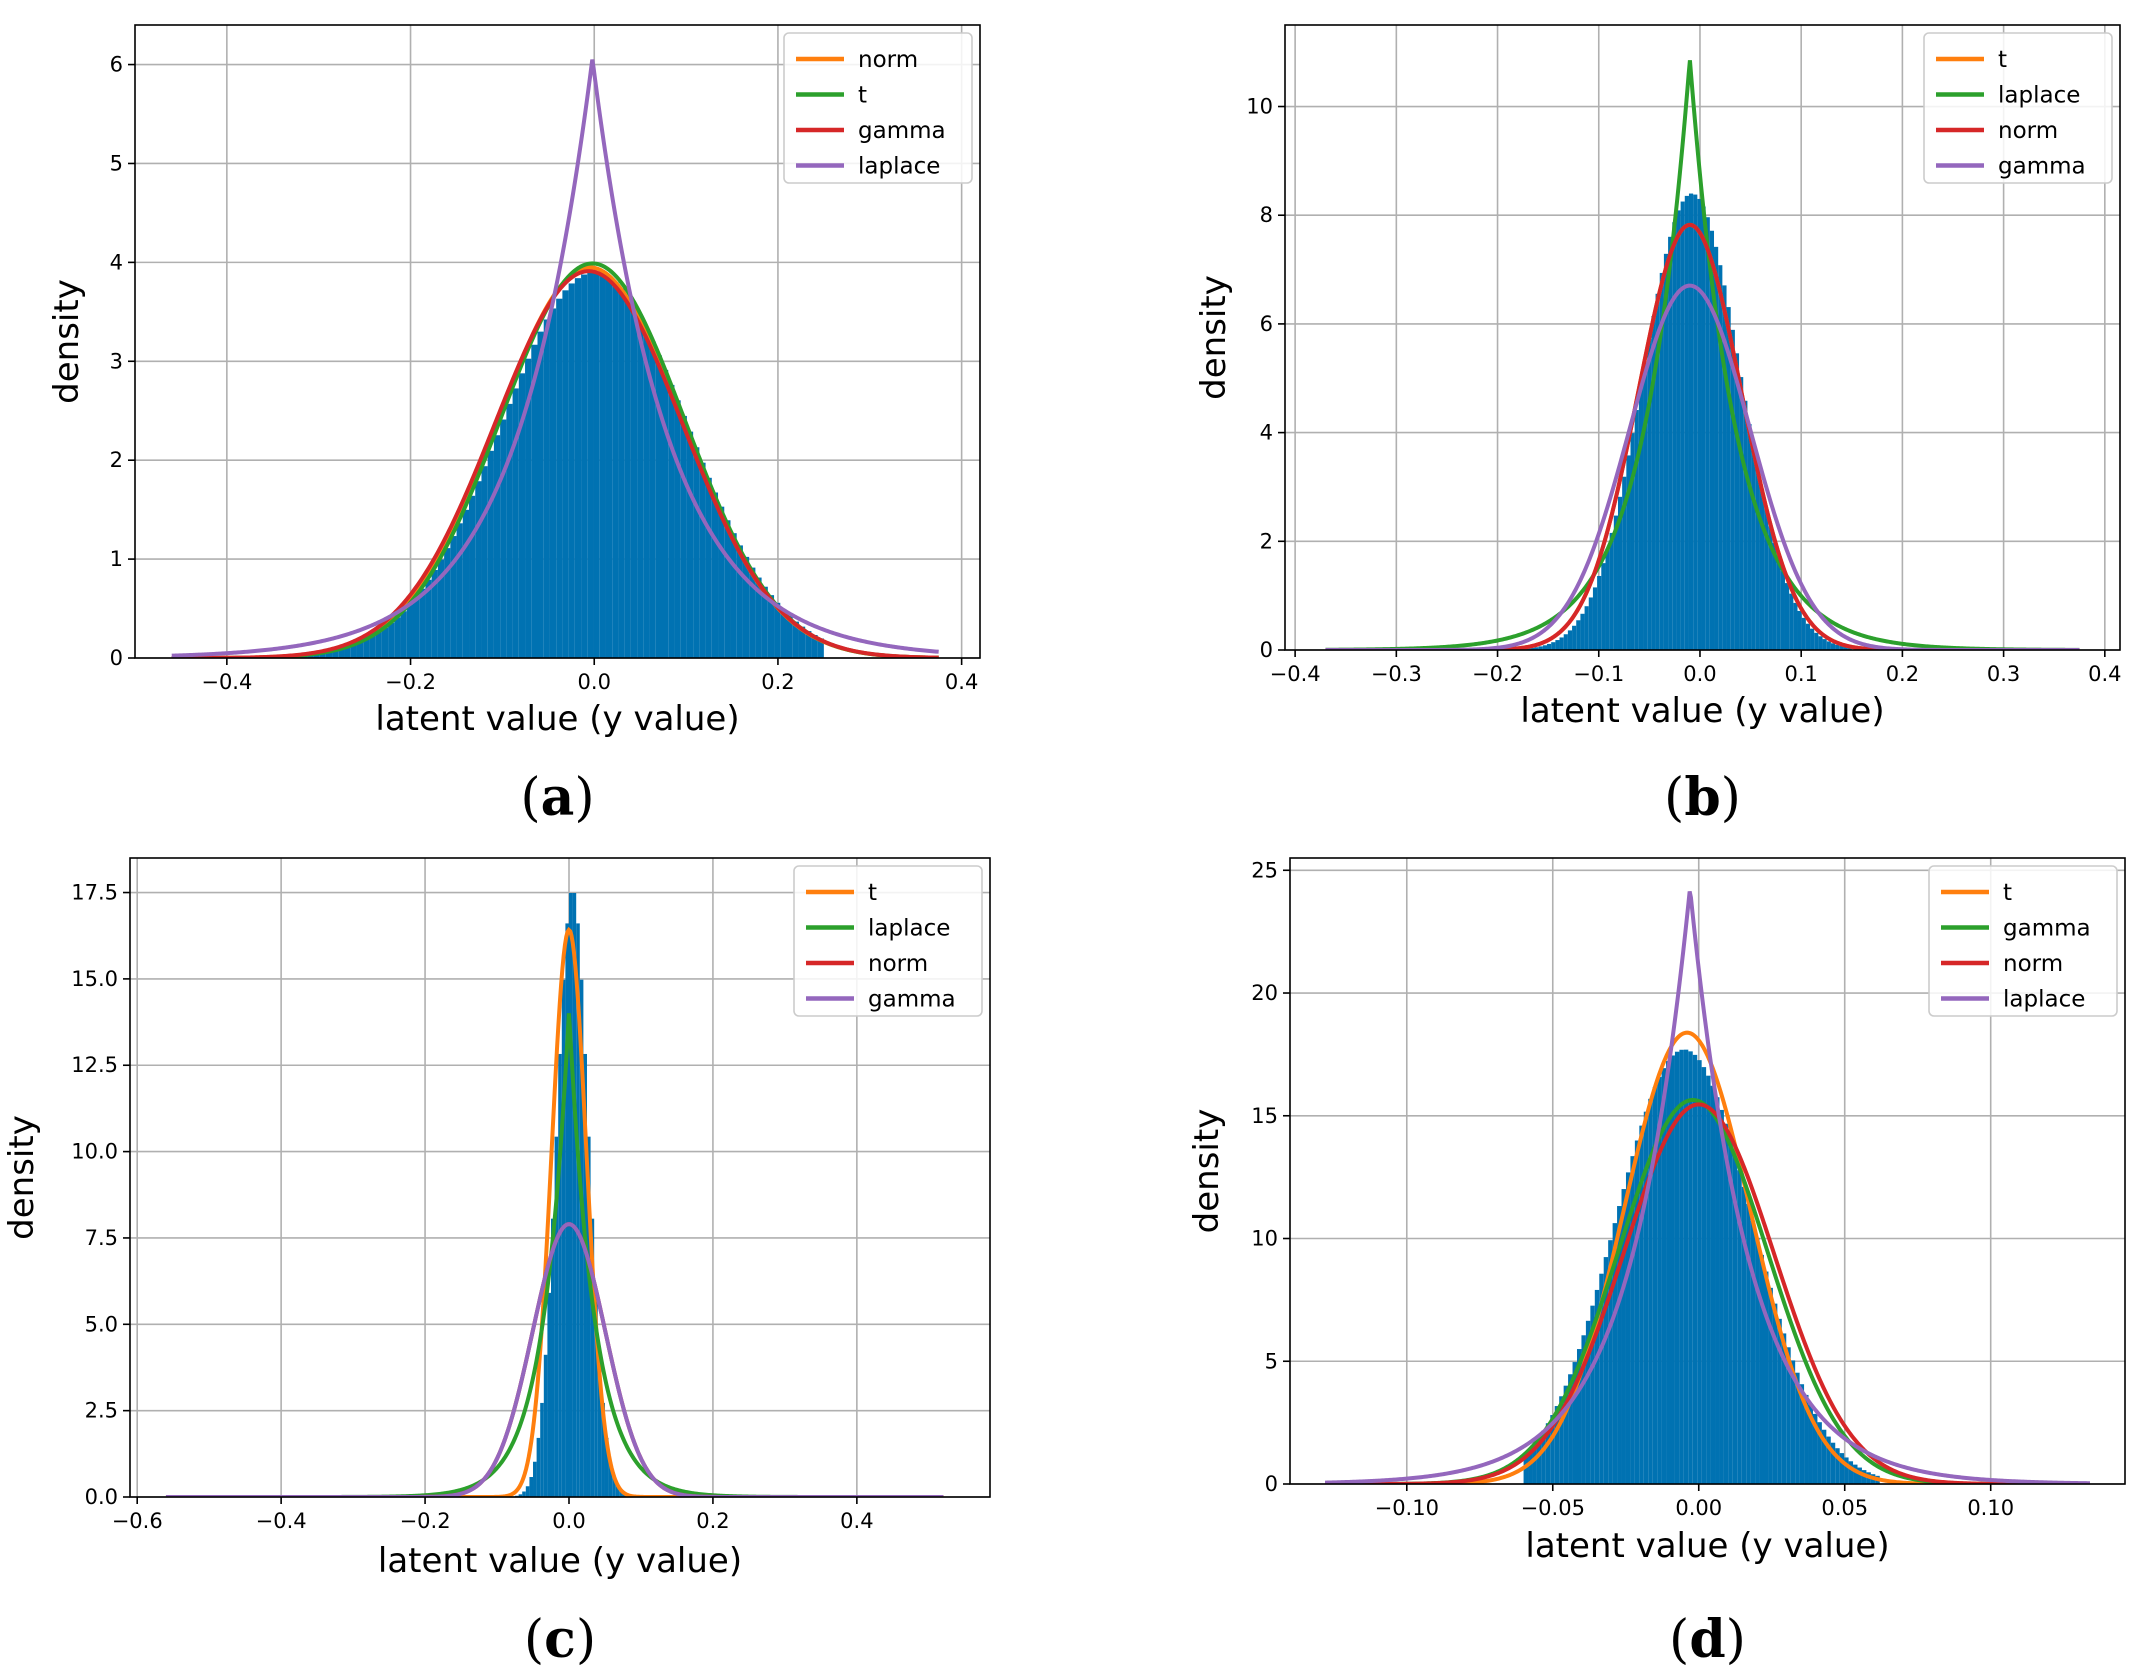 This screenshot has width=2150, height=1671. I want to click on y-tick: 6, so click(122, 65).